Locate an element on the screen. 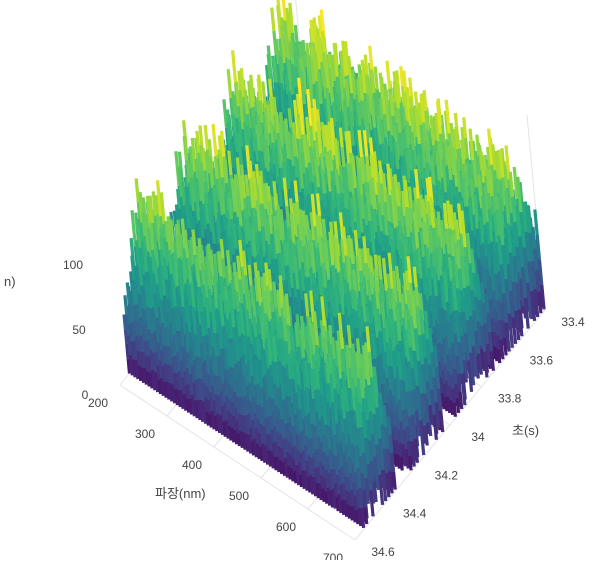 Image resolution: width=600 pixels, height=565 pixels. grid-line is located at coordinates (237, 462).